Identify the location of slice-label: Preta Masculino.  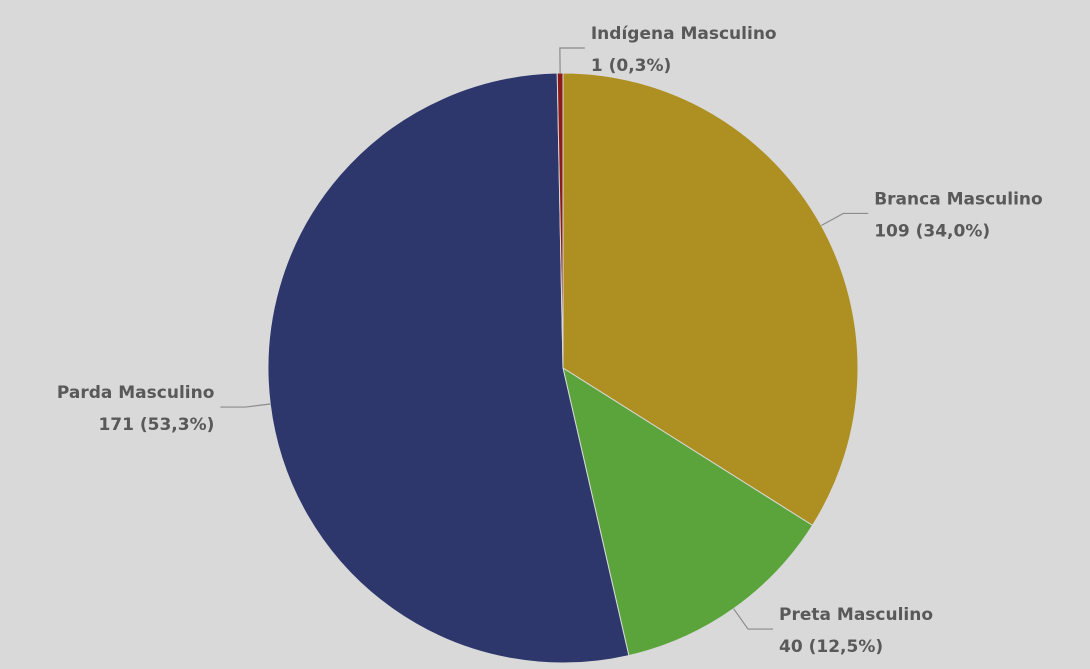
(856, 615).